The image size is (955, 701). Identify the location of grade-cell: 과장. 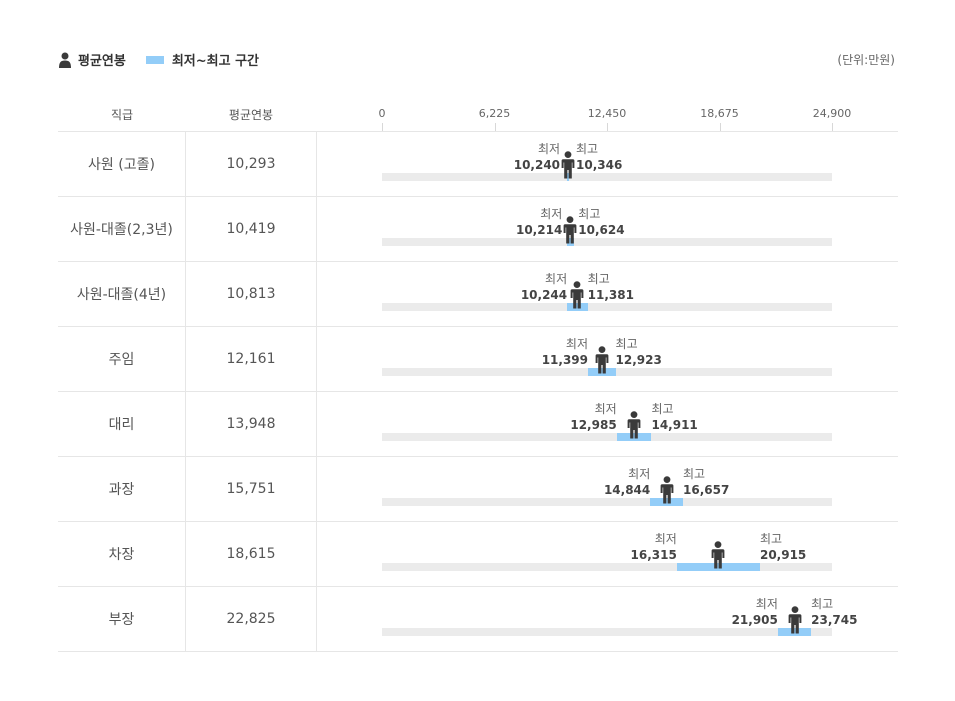
(122, 489).